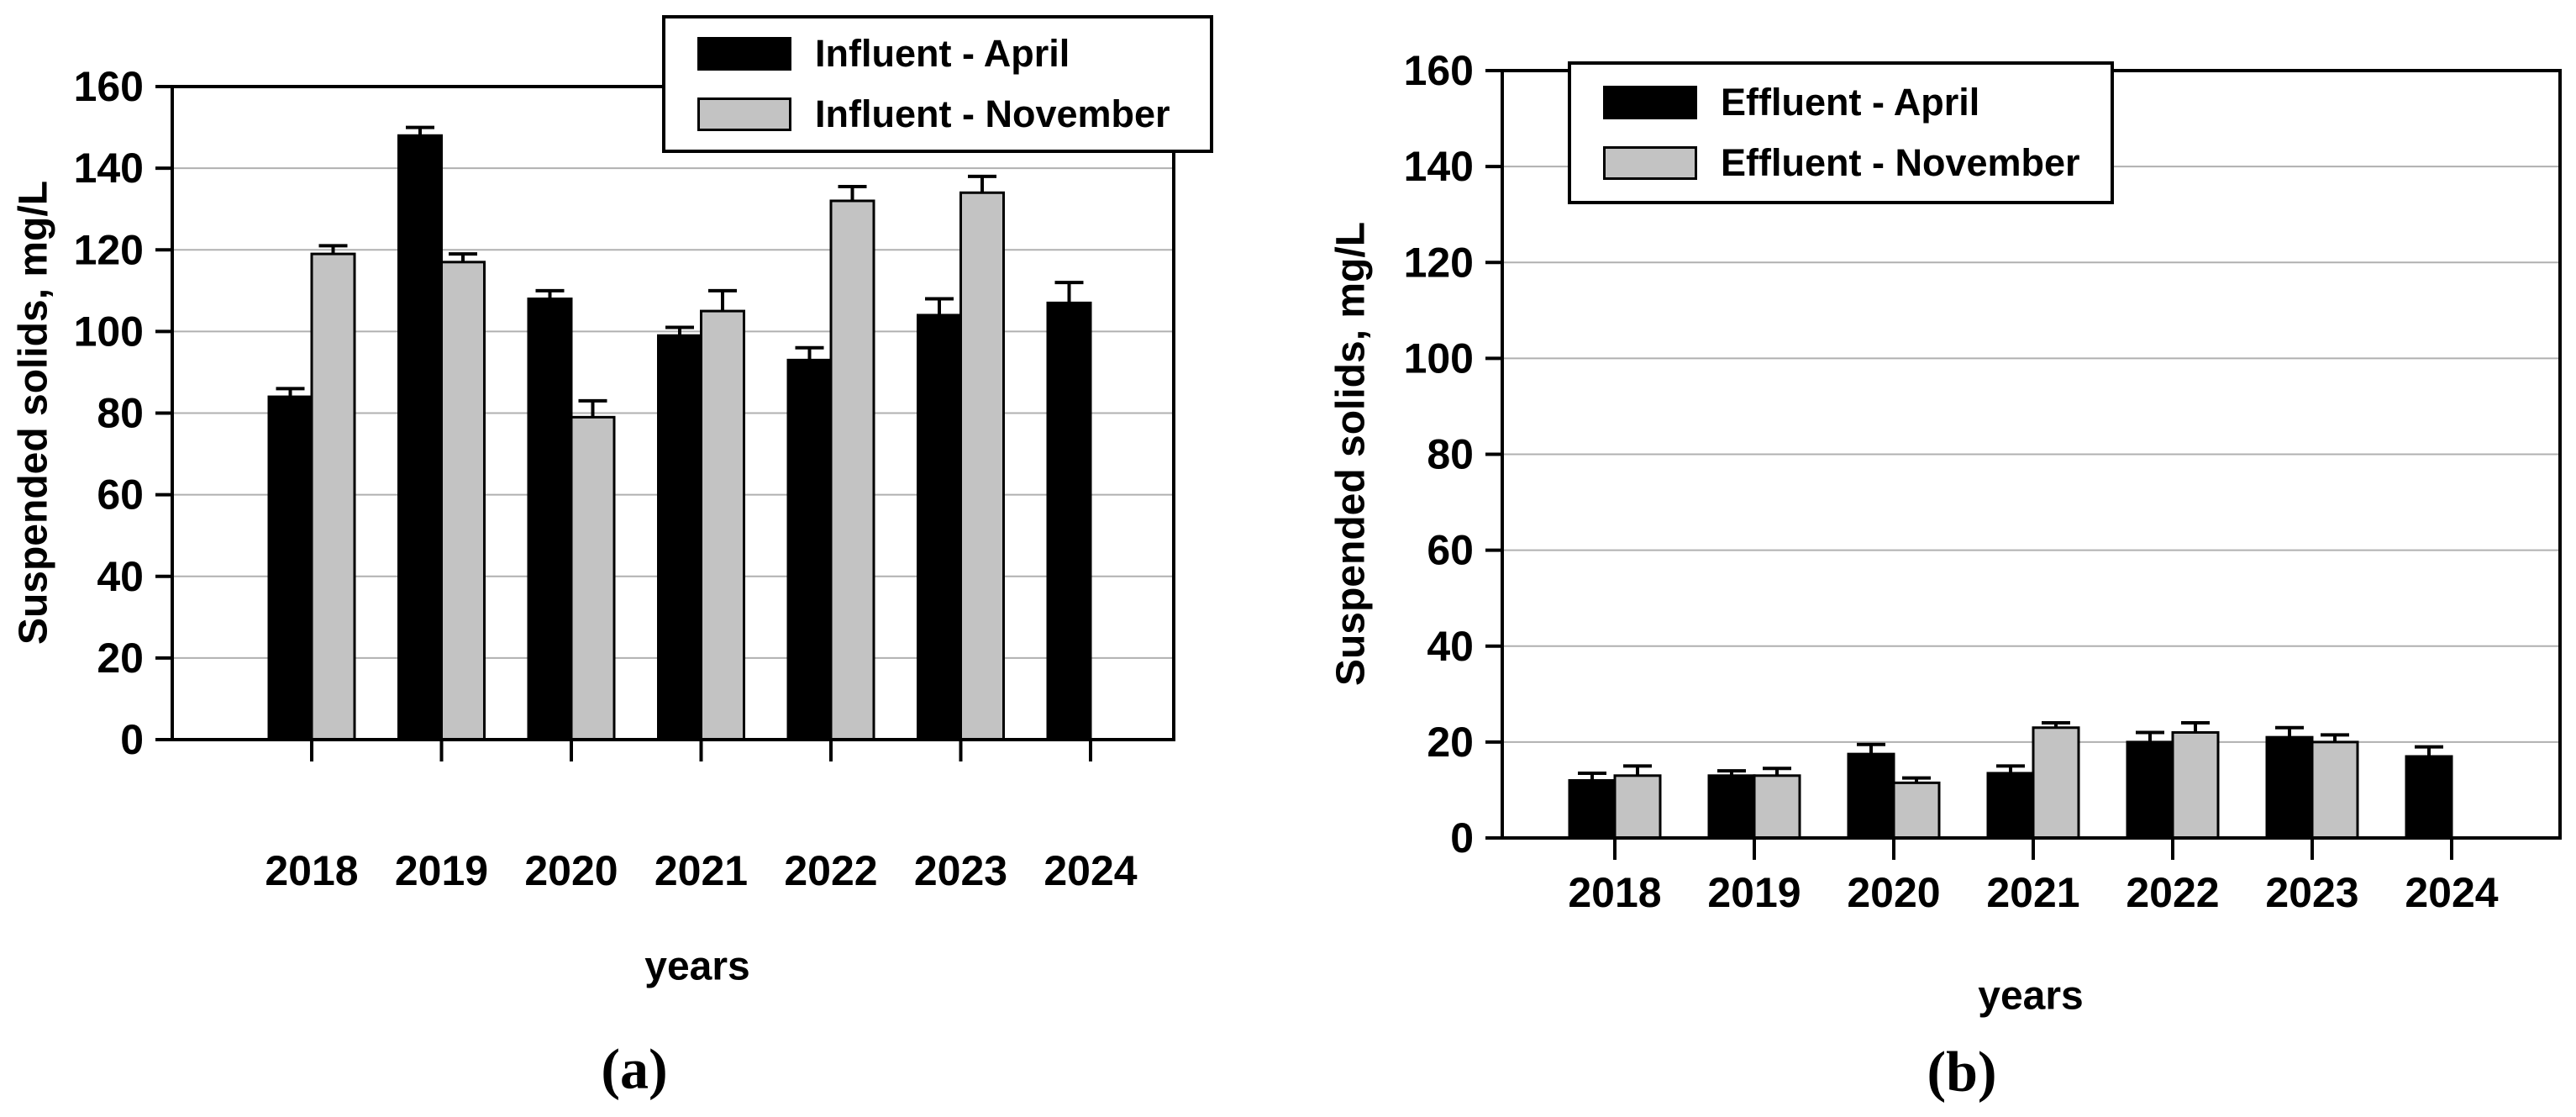 The height and width of the screenshot is (1117, 2576). What do you see at coordinates (1614, 892) in the screenshot?
I see `x-tick-label-b-2018: 2018` at bounding box center [1614, 892].